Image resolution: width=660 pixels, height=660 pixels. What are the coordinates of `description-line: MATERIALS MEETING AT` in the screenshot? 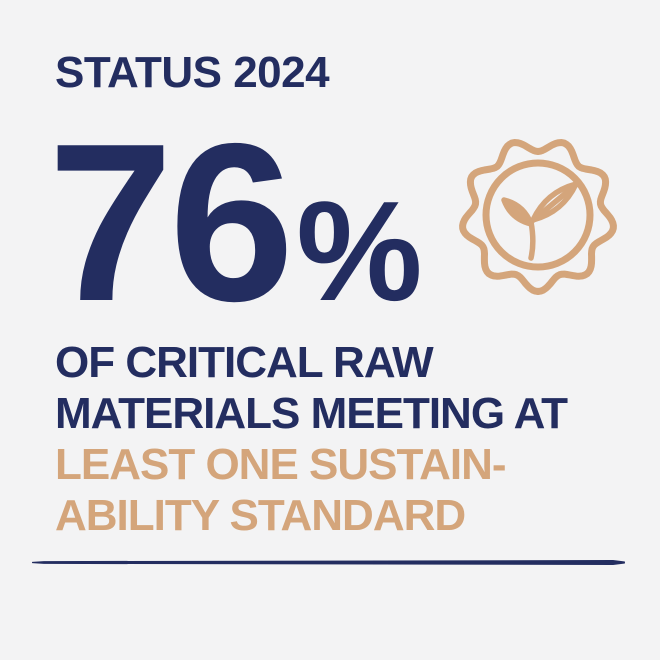 It's located at (311, 413).